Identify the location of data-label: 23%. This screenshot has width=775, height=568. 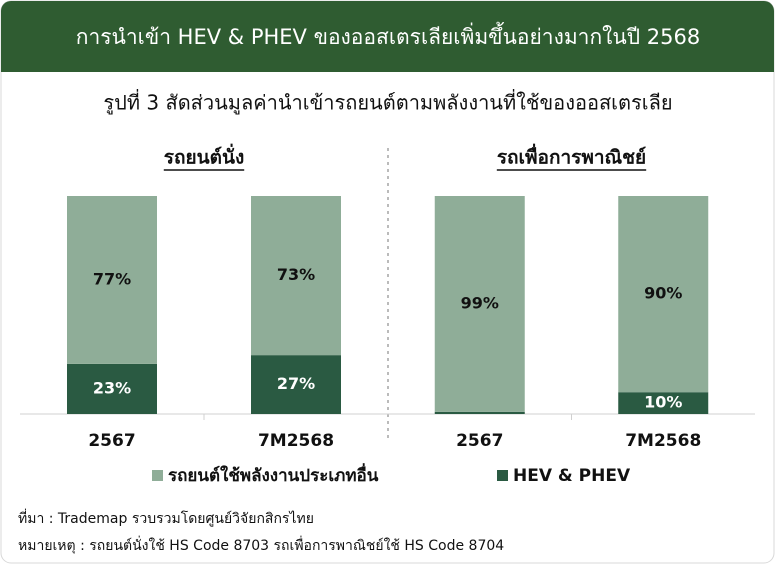
(112, 387).